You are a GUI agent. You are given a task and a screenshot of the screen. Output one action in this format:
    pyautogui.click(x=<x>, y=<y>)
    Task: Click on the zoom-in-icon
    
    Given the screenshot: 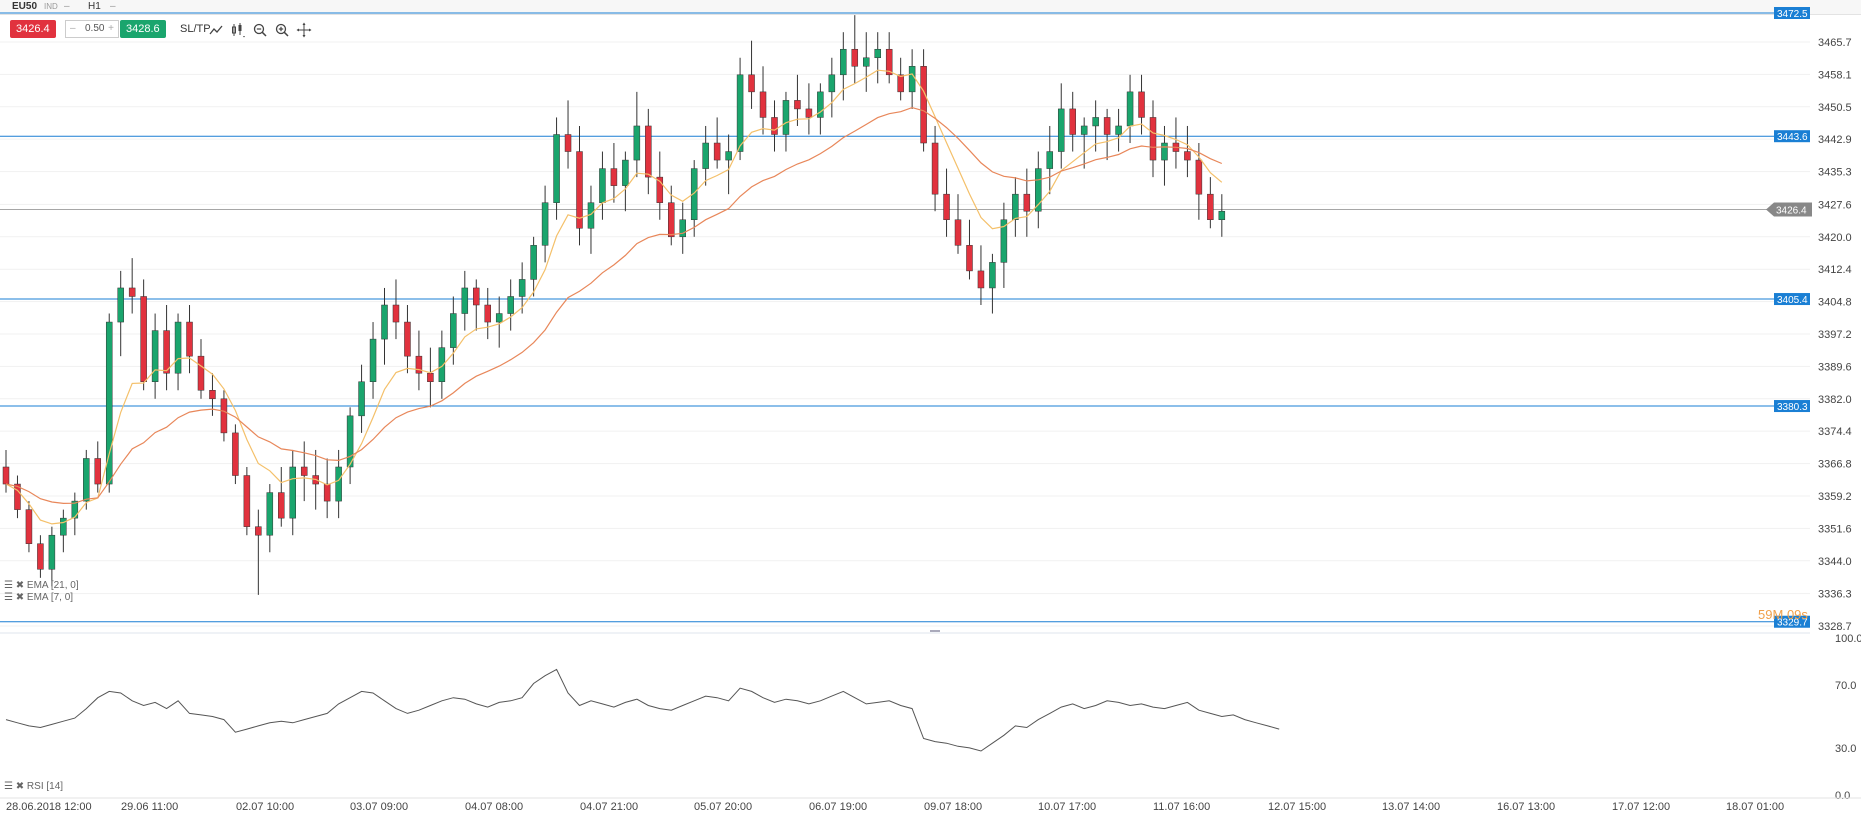 What is the action you would take?
    pyautogui.click(x=282, y=30)
    